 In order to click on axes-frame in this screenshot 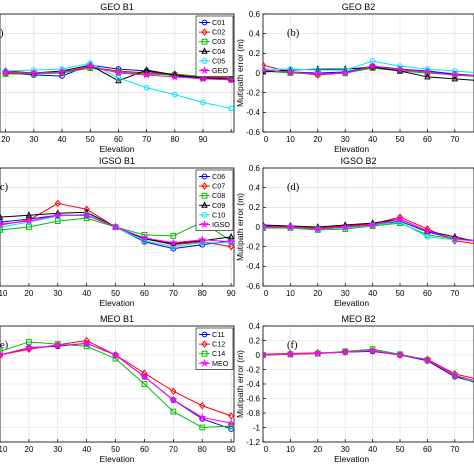, I will do `click(117, 384)`.